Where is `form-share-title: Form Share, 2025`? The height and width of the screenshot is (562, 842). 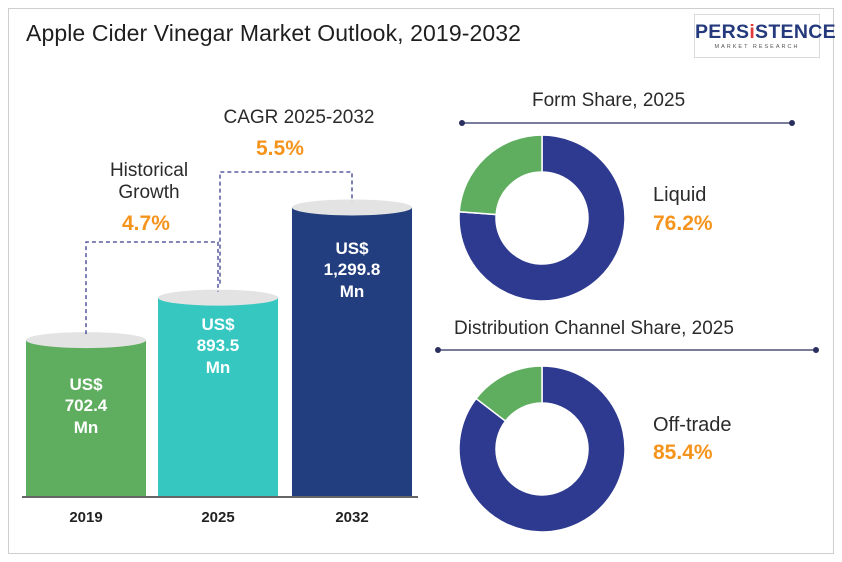 form-share-title: Form Share, 2025 is located at coordinates (609, 100).